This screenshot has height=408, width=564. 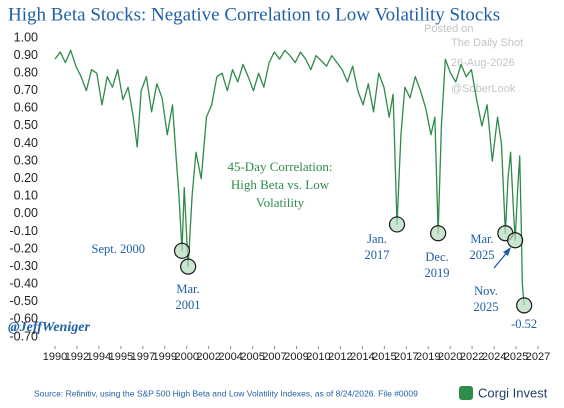 I want to click on y-tick-label: -0.60, so click(x=24, y=319).